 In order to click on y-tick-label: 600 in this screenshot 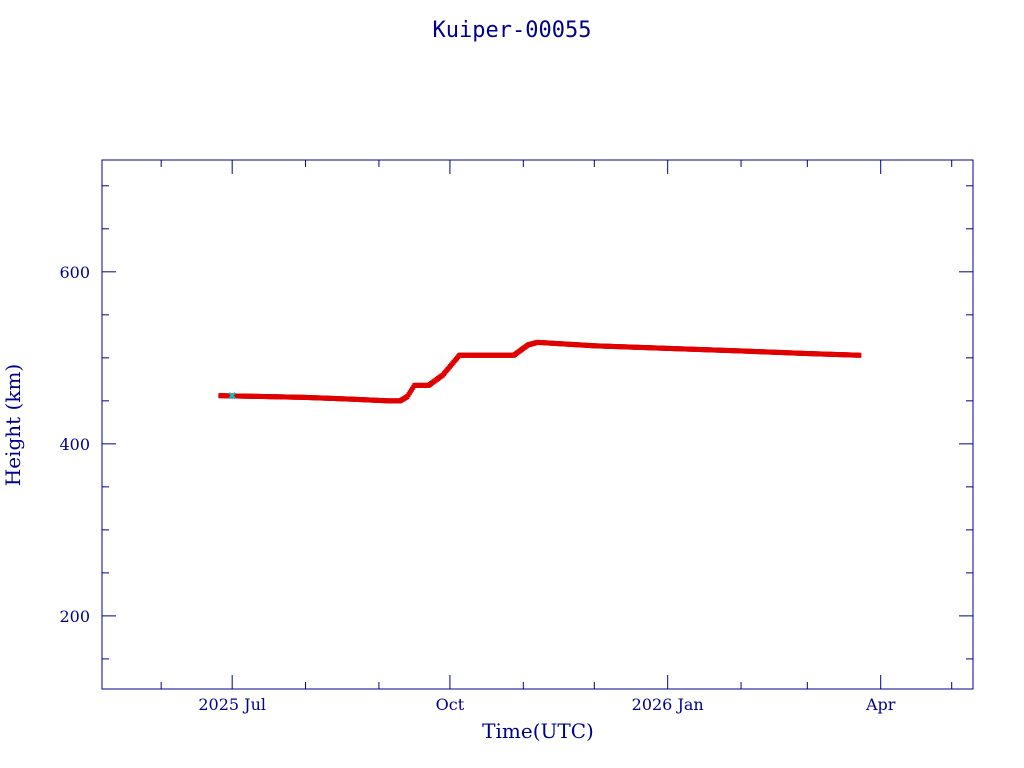, I will do `click(74, 272)`.